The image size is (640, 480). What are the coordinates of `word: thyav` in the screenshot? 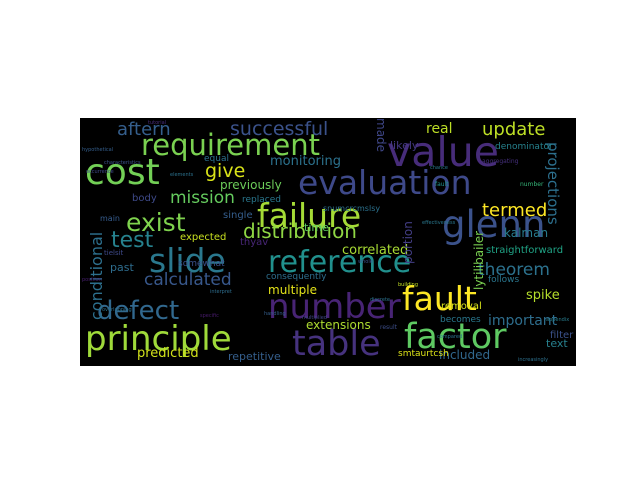 It's located at (254, 242).